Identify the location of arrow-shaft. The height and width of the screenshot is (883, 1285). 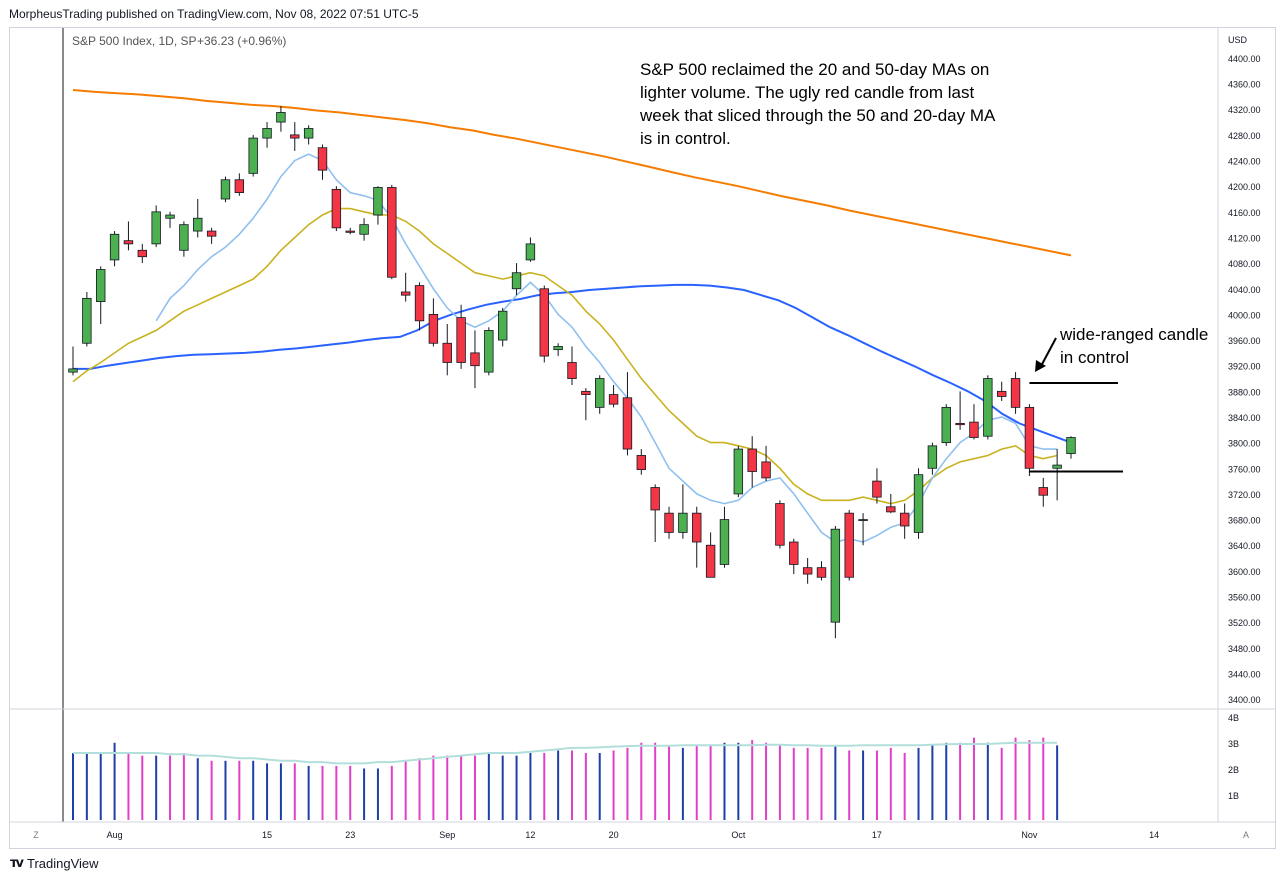
(1048, 353).